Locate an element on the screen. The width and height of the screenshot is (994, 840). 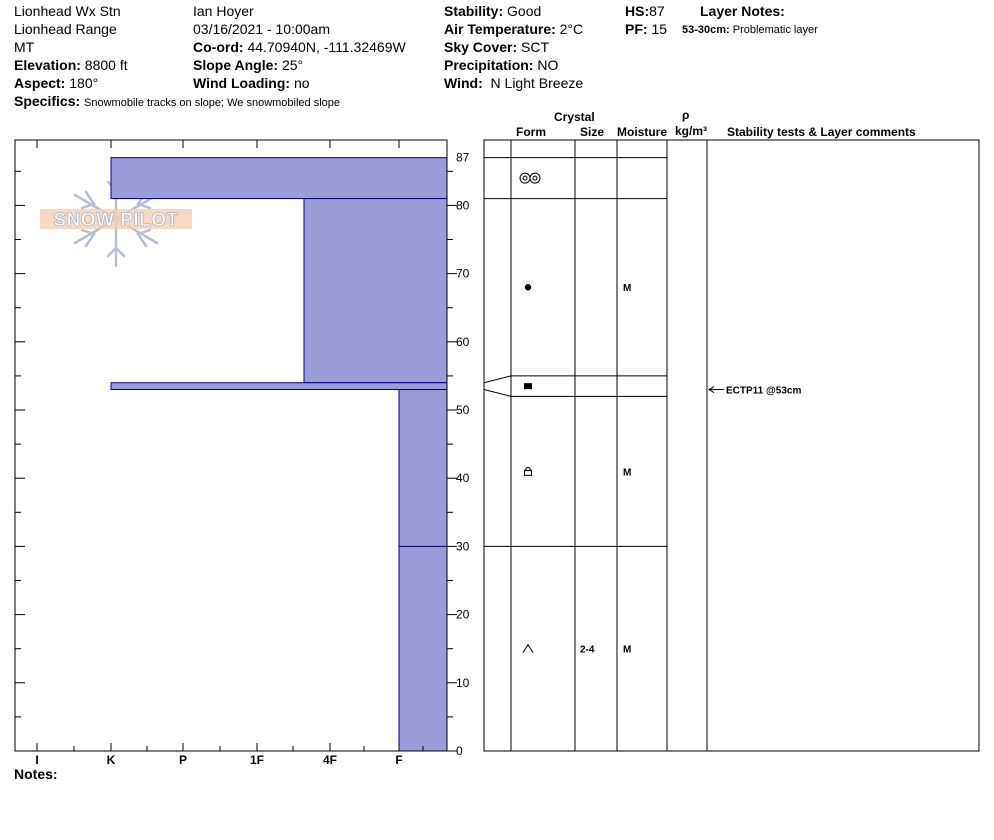
melt-forms-icon-d is located at coordinates (535, 178).